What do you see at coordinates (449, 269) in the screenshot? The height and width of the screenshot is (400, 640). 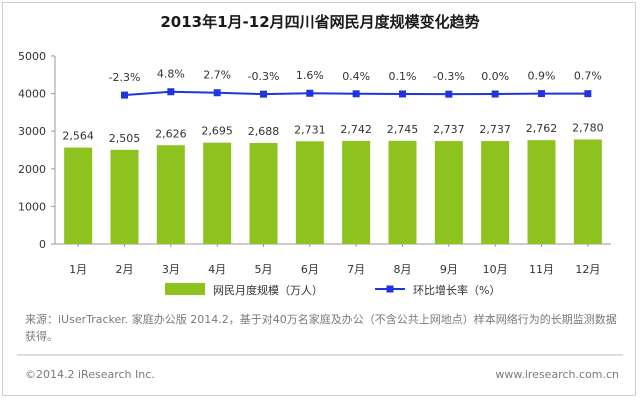 I see `x-tick-label: 9月` at bounding box center [449, 269].